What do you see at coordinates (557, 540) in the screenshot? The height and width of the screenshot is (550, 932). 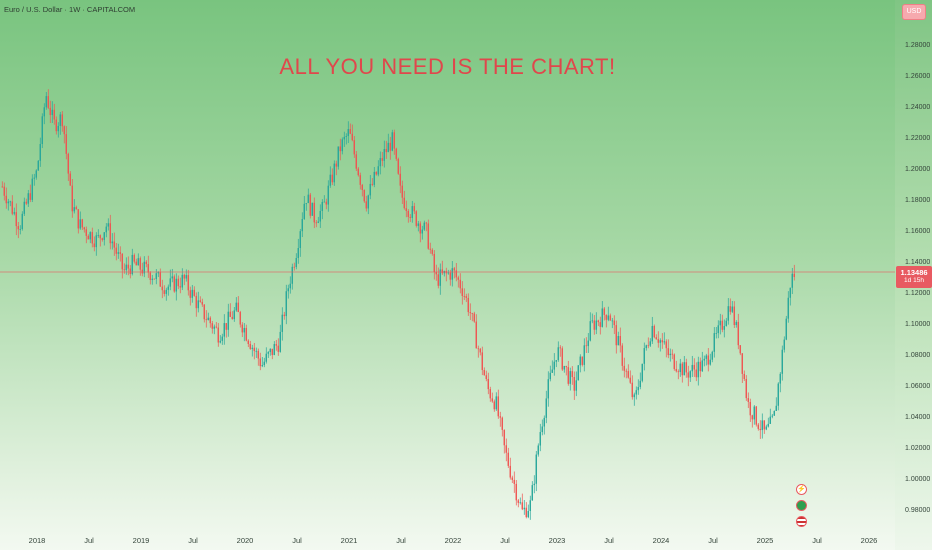 I see `x-tick-label: 2023` at bounding box center [557, 540].